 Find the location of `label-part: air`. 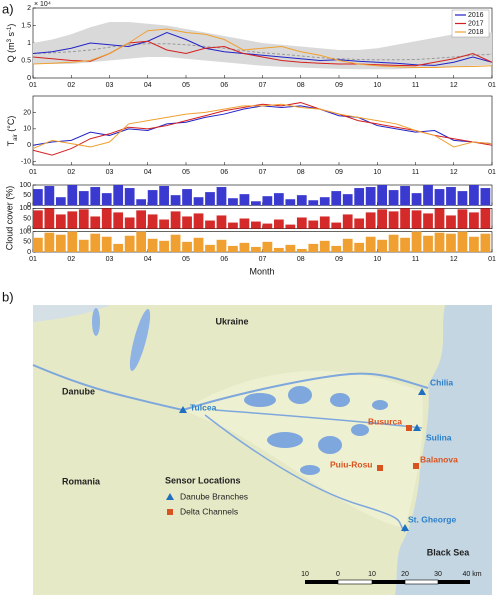

label-part: air is located at coordinates (16, 137).